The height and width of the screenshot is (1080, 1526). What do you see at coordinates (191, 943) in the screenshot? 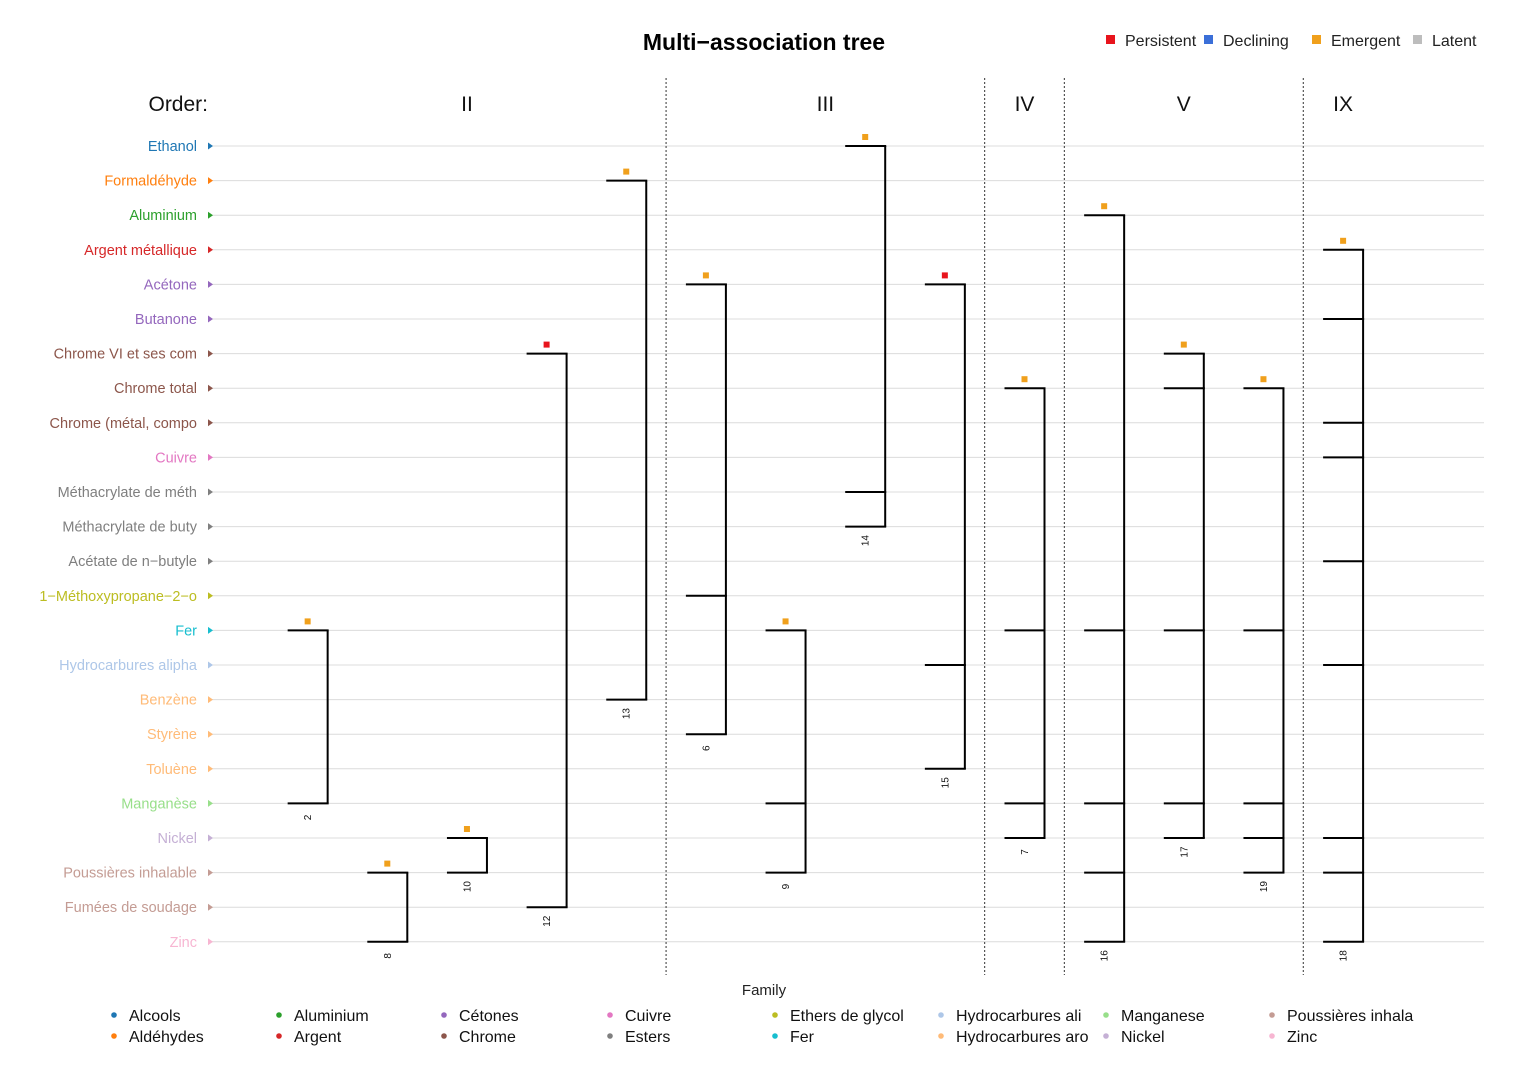
I see `row-label-item: Zinc` at bounding box center [191, 943].